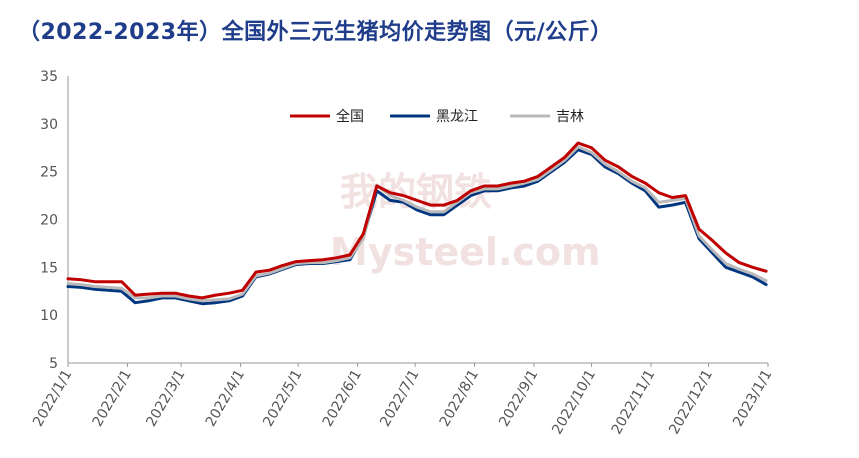 This screenshot has width=859, height=458. I want to click on x-tick-label: 2022/7/1, so click(399, 398).